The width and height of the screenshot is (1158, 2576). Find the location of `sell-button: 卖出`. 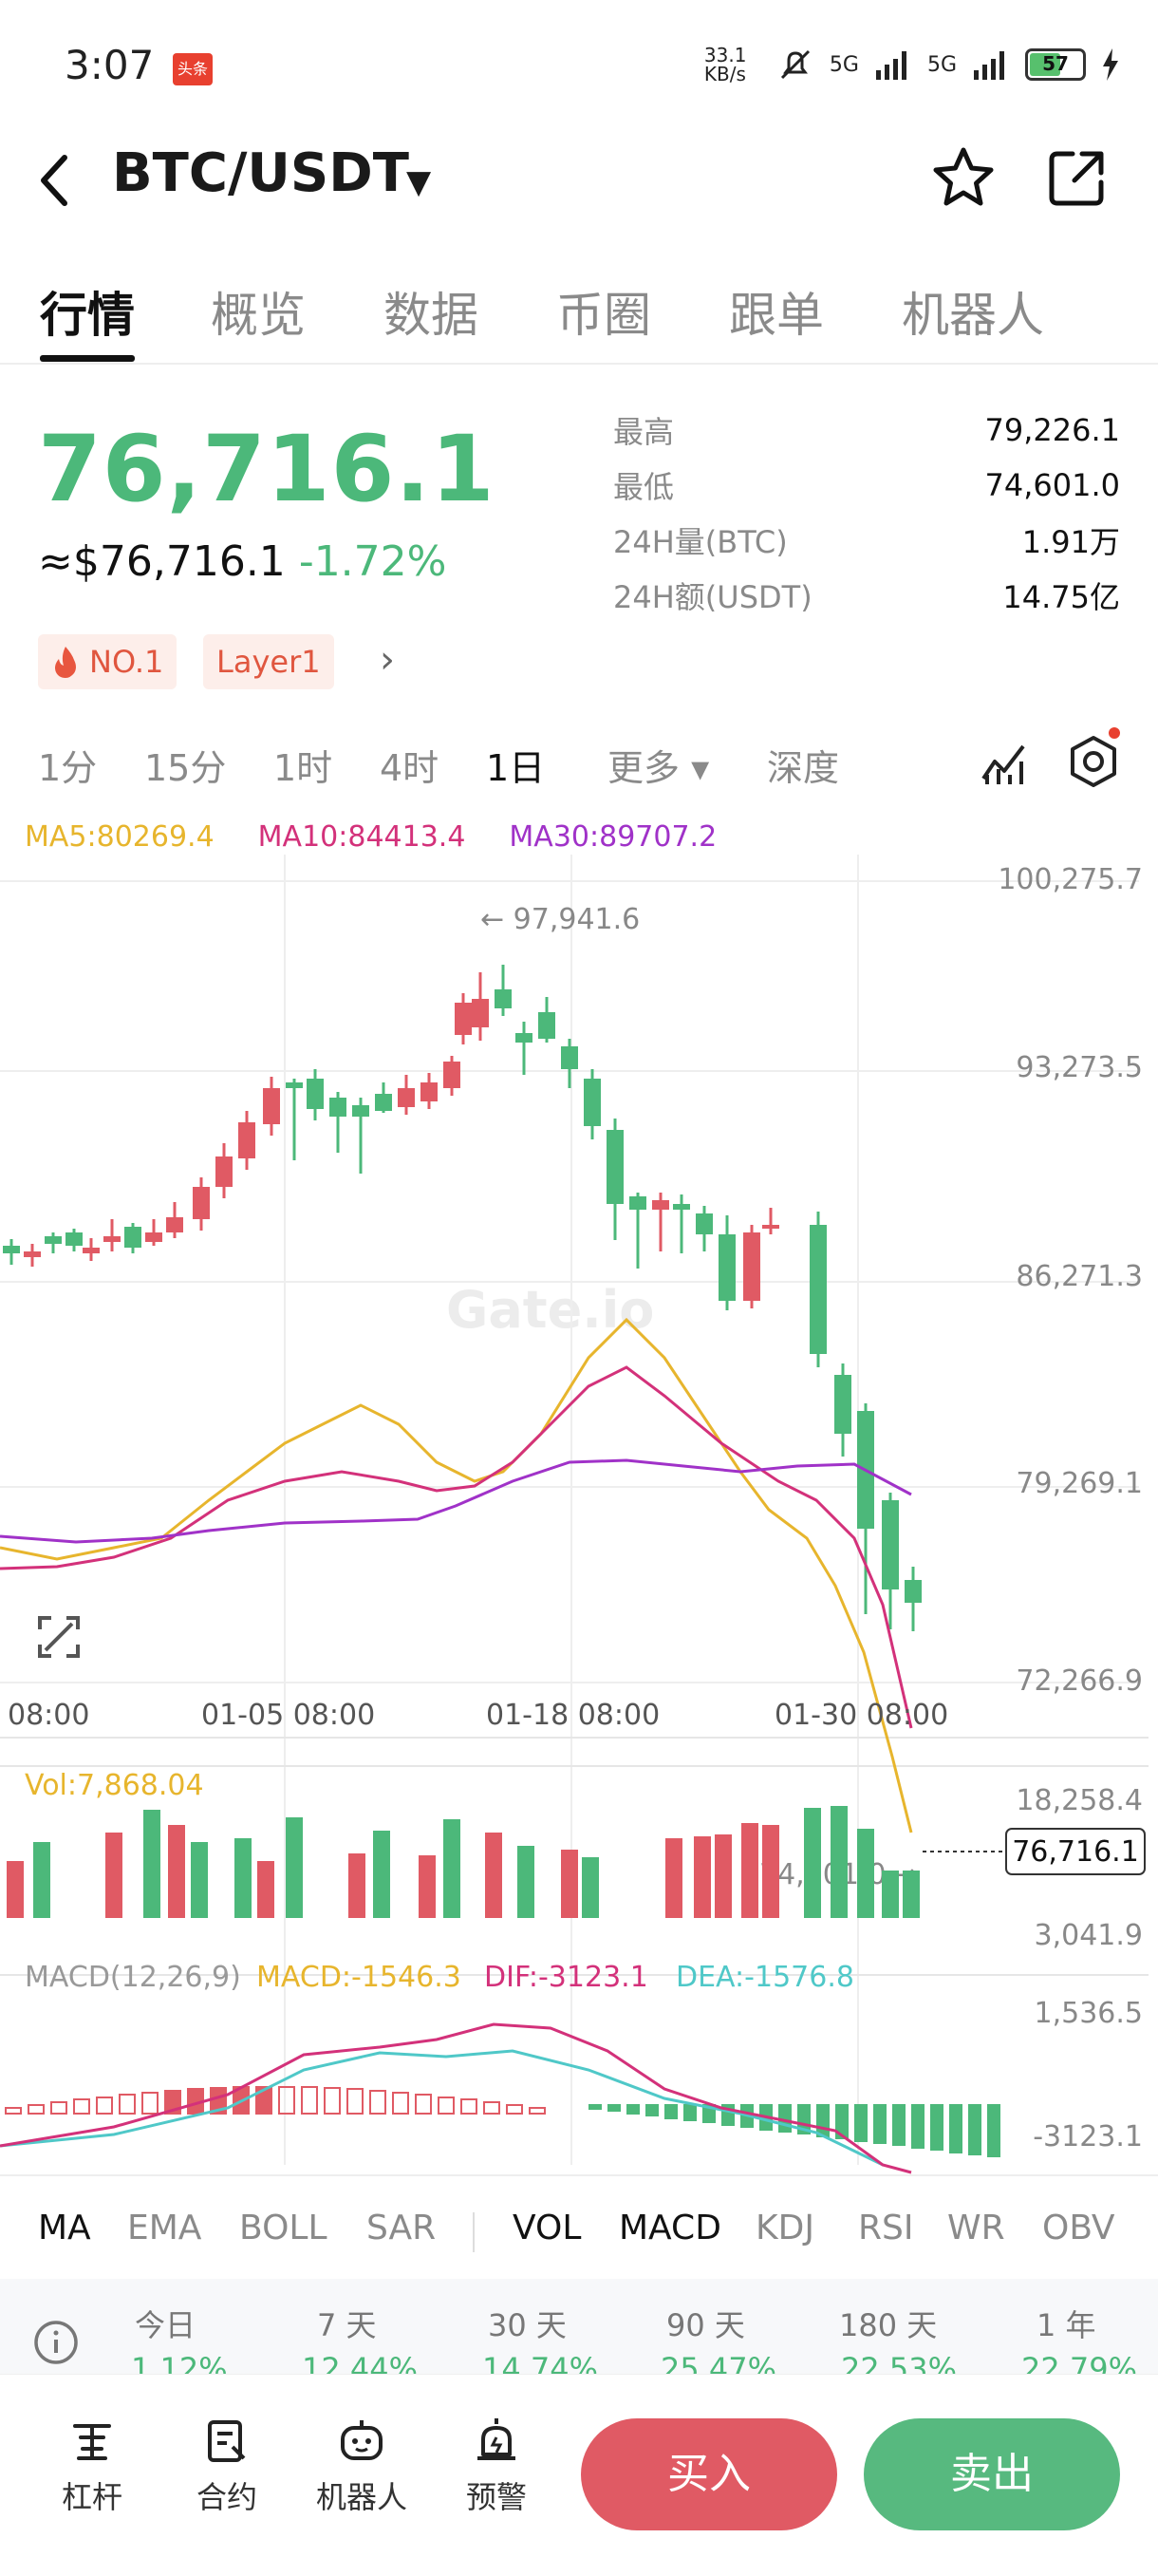

sell-button: 卖出 is located at coordinates (992, 2474).